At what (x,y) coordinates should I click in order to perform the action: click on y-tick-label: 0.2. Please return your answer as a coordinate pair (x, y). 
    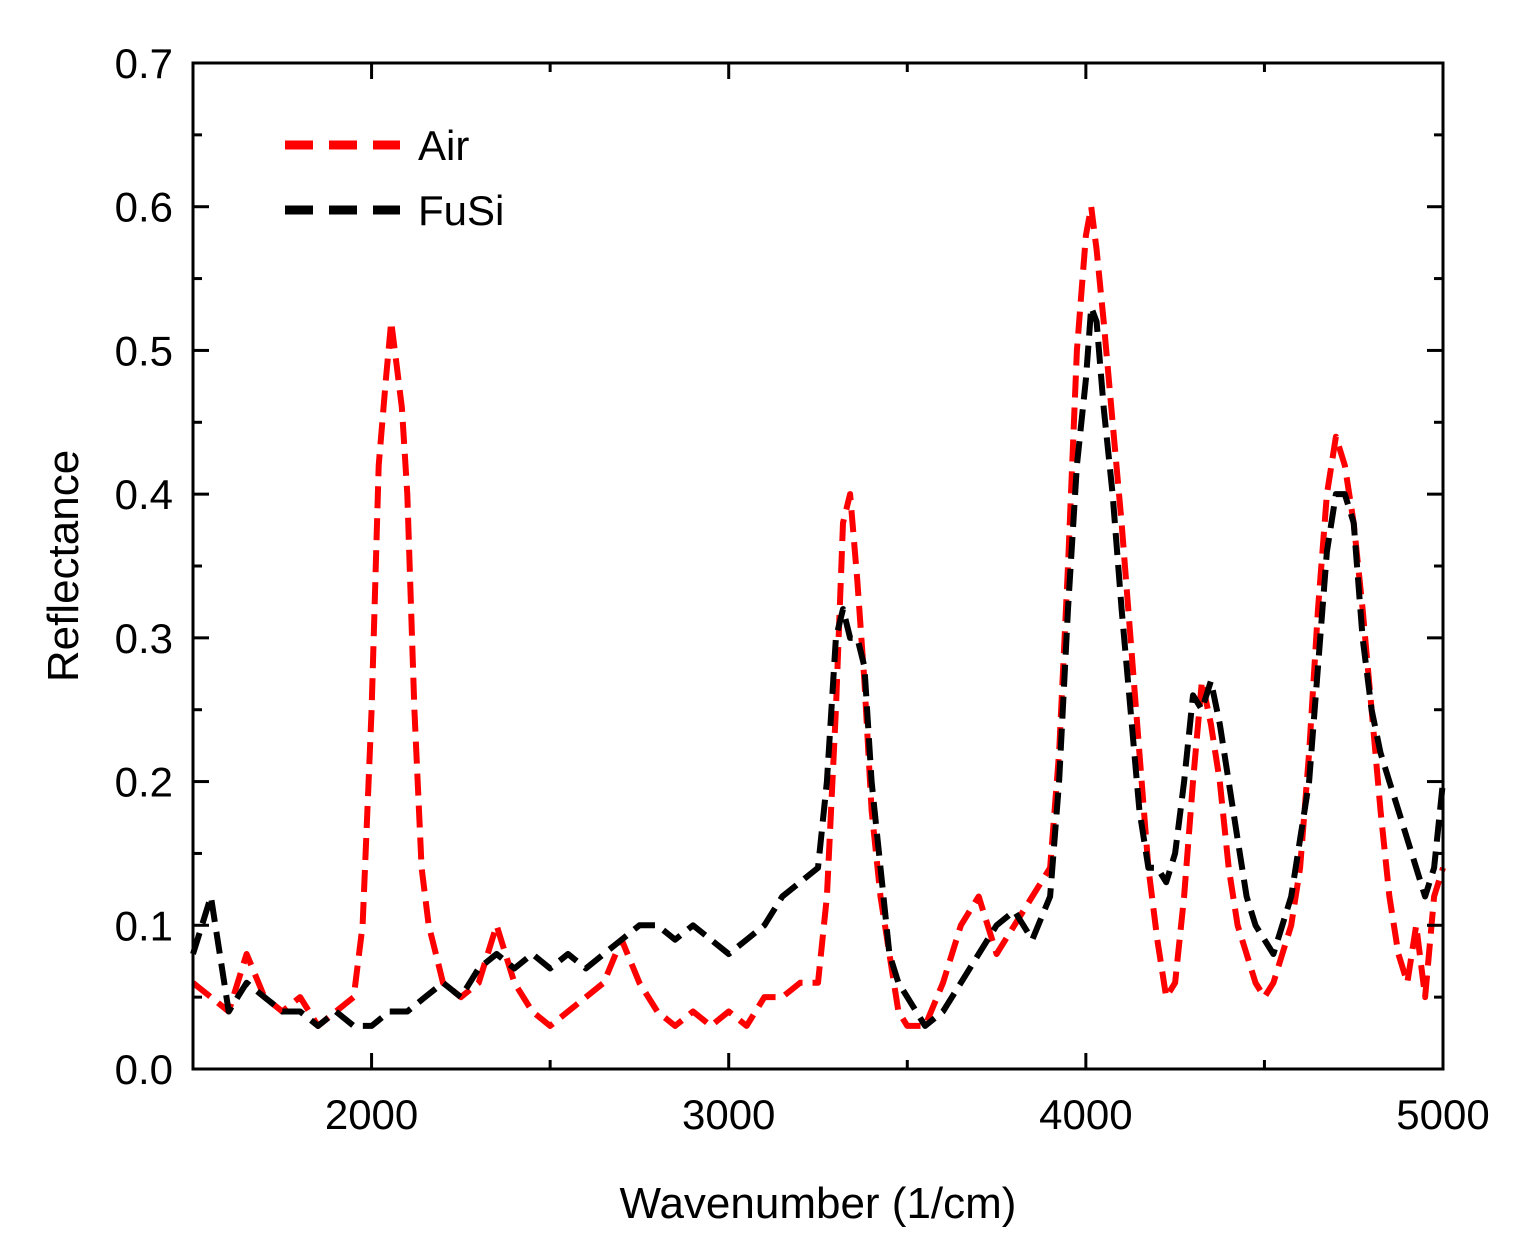
    Looking at the image, I should click on (144, 782).